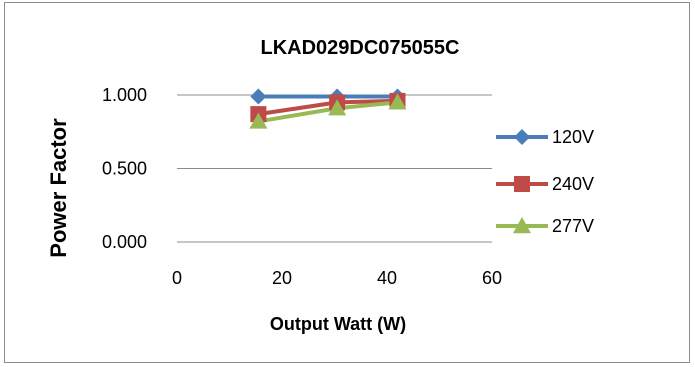  Describe the element at coordinates (573, 226) in the screenshot. I see `legend-label: 277V` at that location.